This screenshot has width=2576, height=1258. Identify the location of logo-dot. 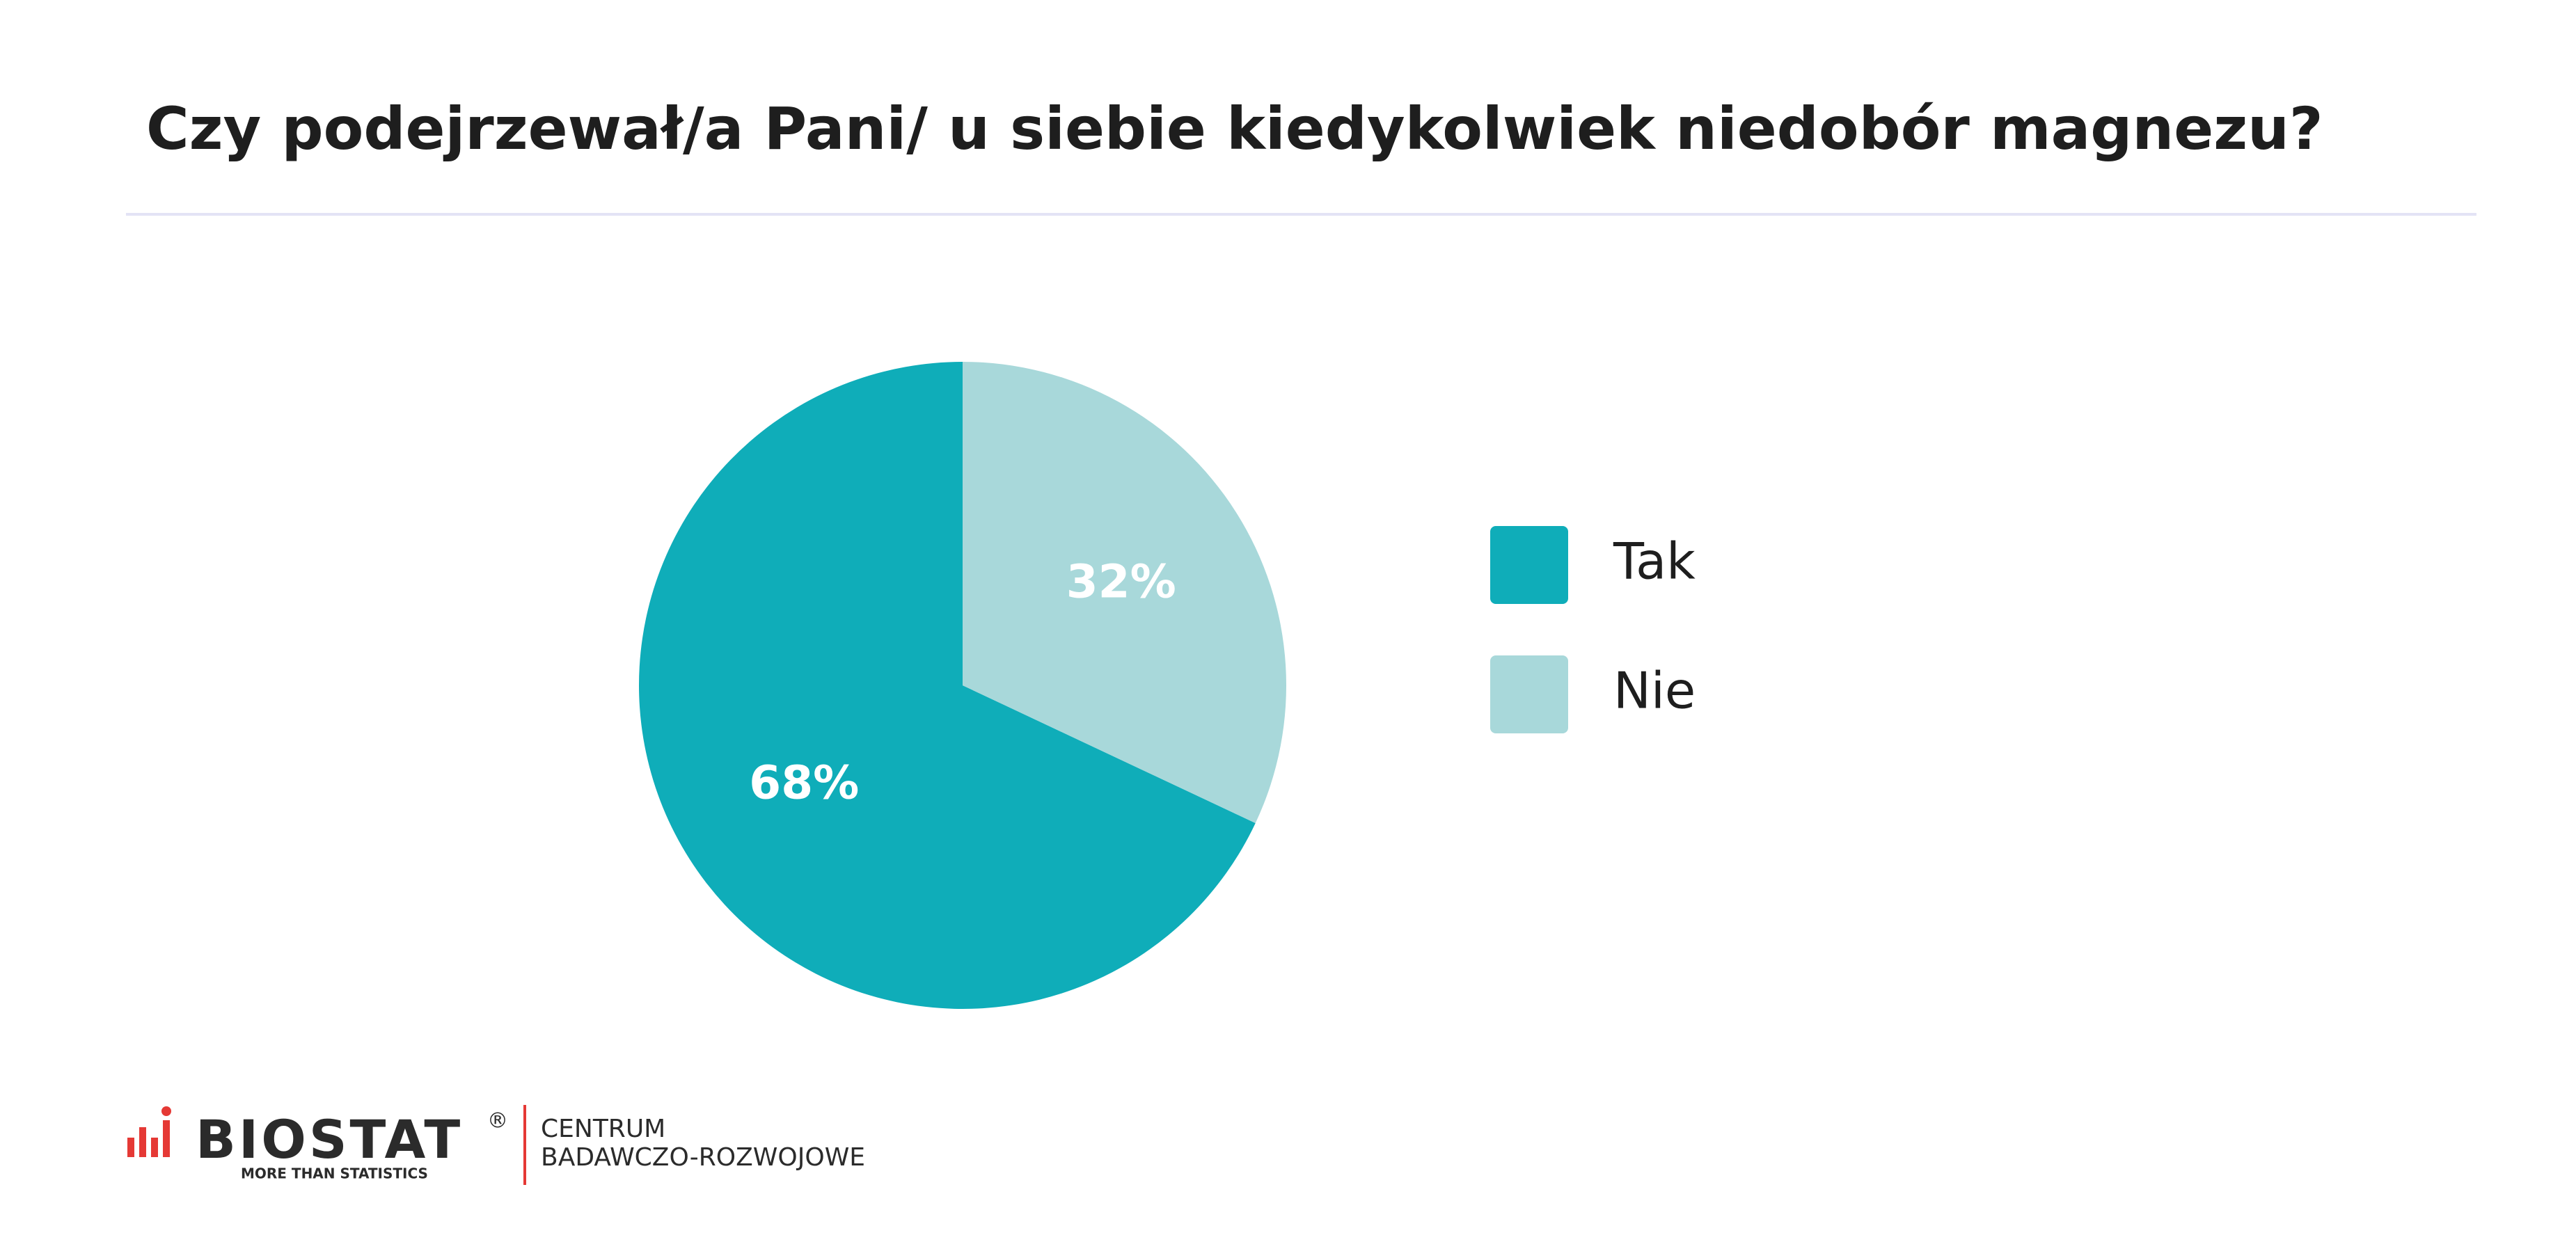
(166, 1111).